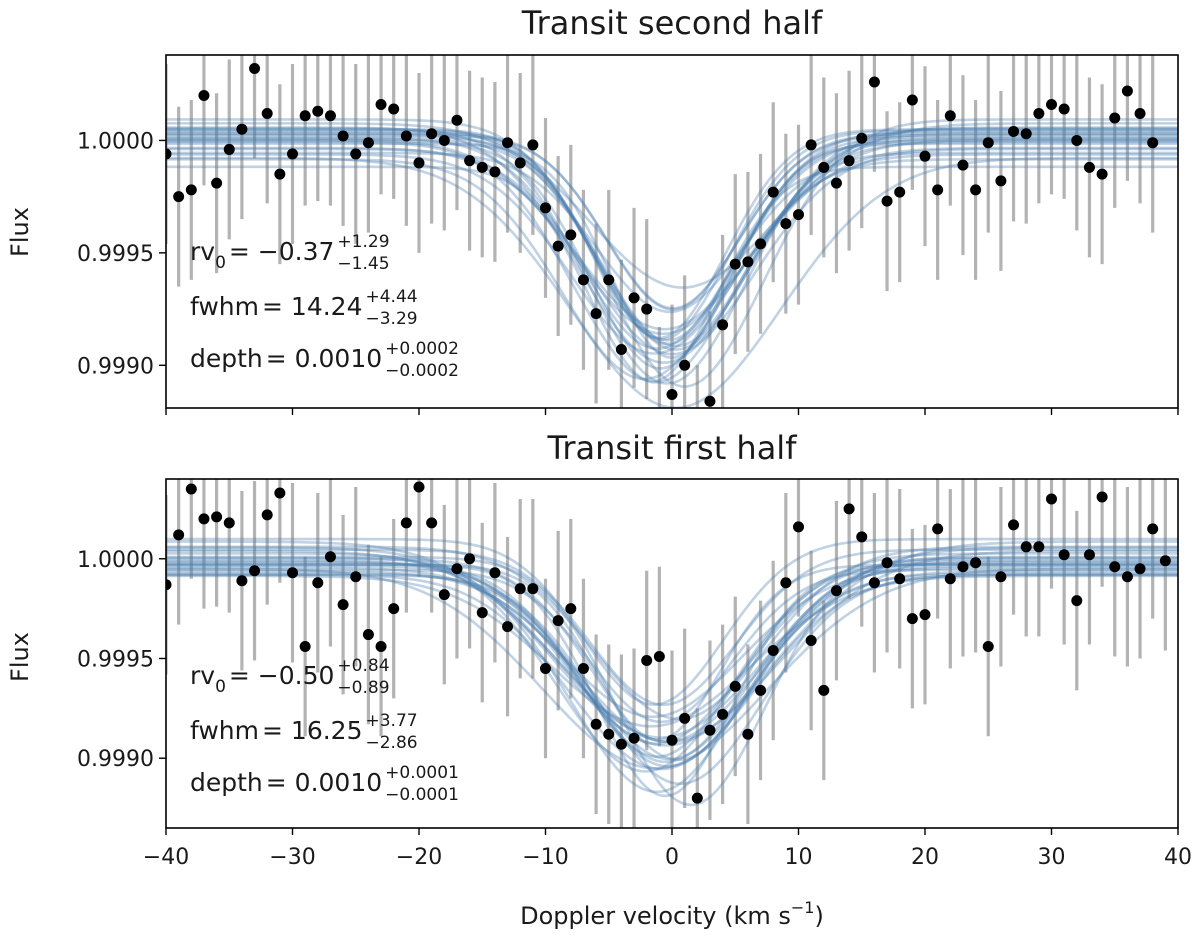  I want to click on x-tick-label: −10, so click(545, 857).